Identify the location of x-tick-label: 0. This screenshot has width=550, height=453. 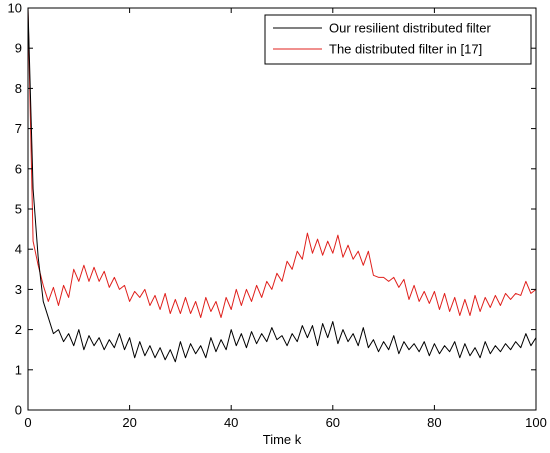
(27, 422).